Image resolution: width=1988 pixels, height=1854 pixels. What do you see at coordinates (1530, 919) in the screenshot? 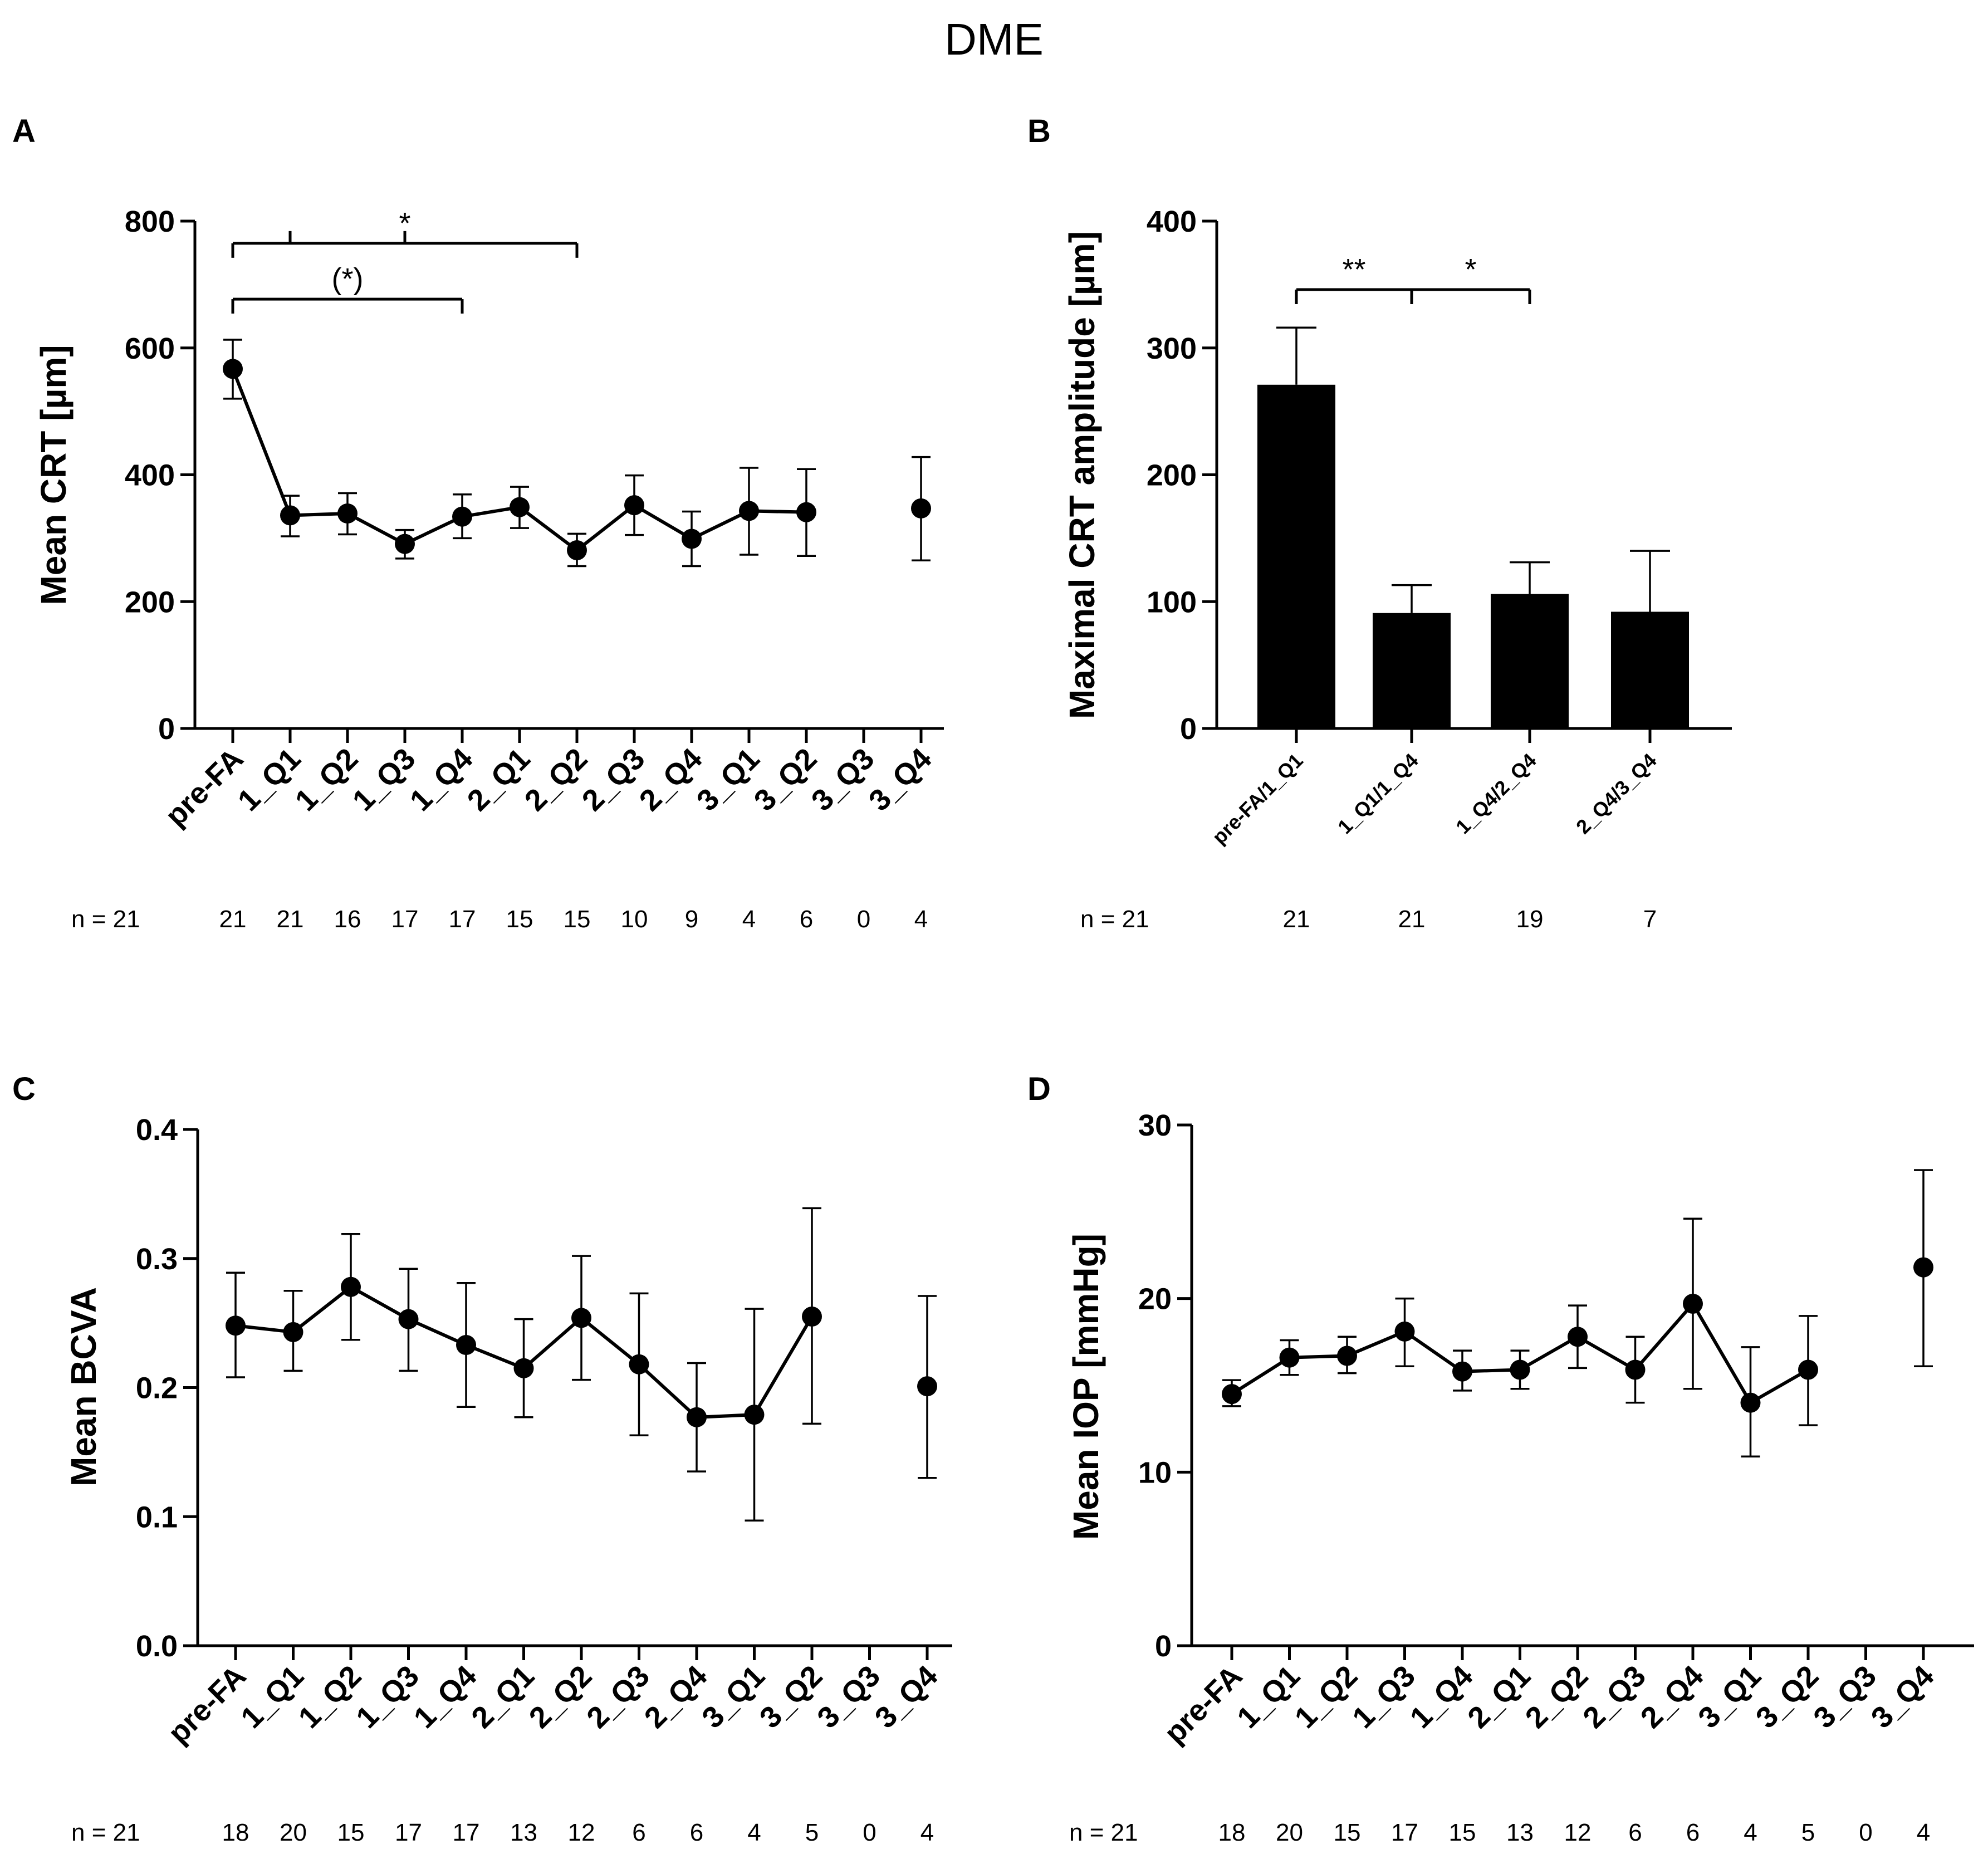
I see `n-value-label: 19` at bounding box center [1530, 919].